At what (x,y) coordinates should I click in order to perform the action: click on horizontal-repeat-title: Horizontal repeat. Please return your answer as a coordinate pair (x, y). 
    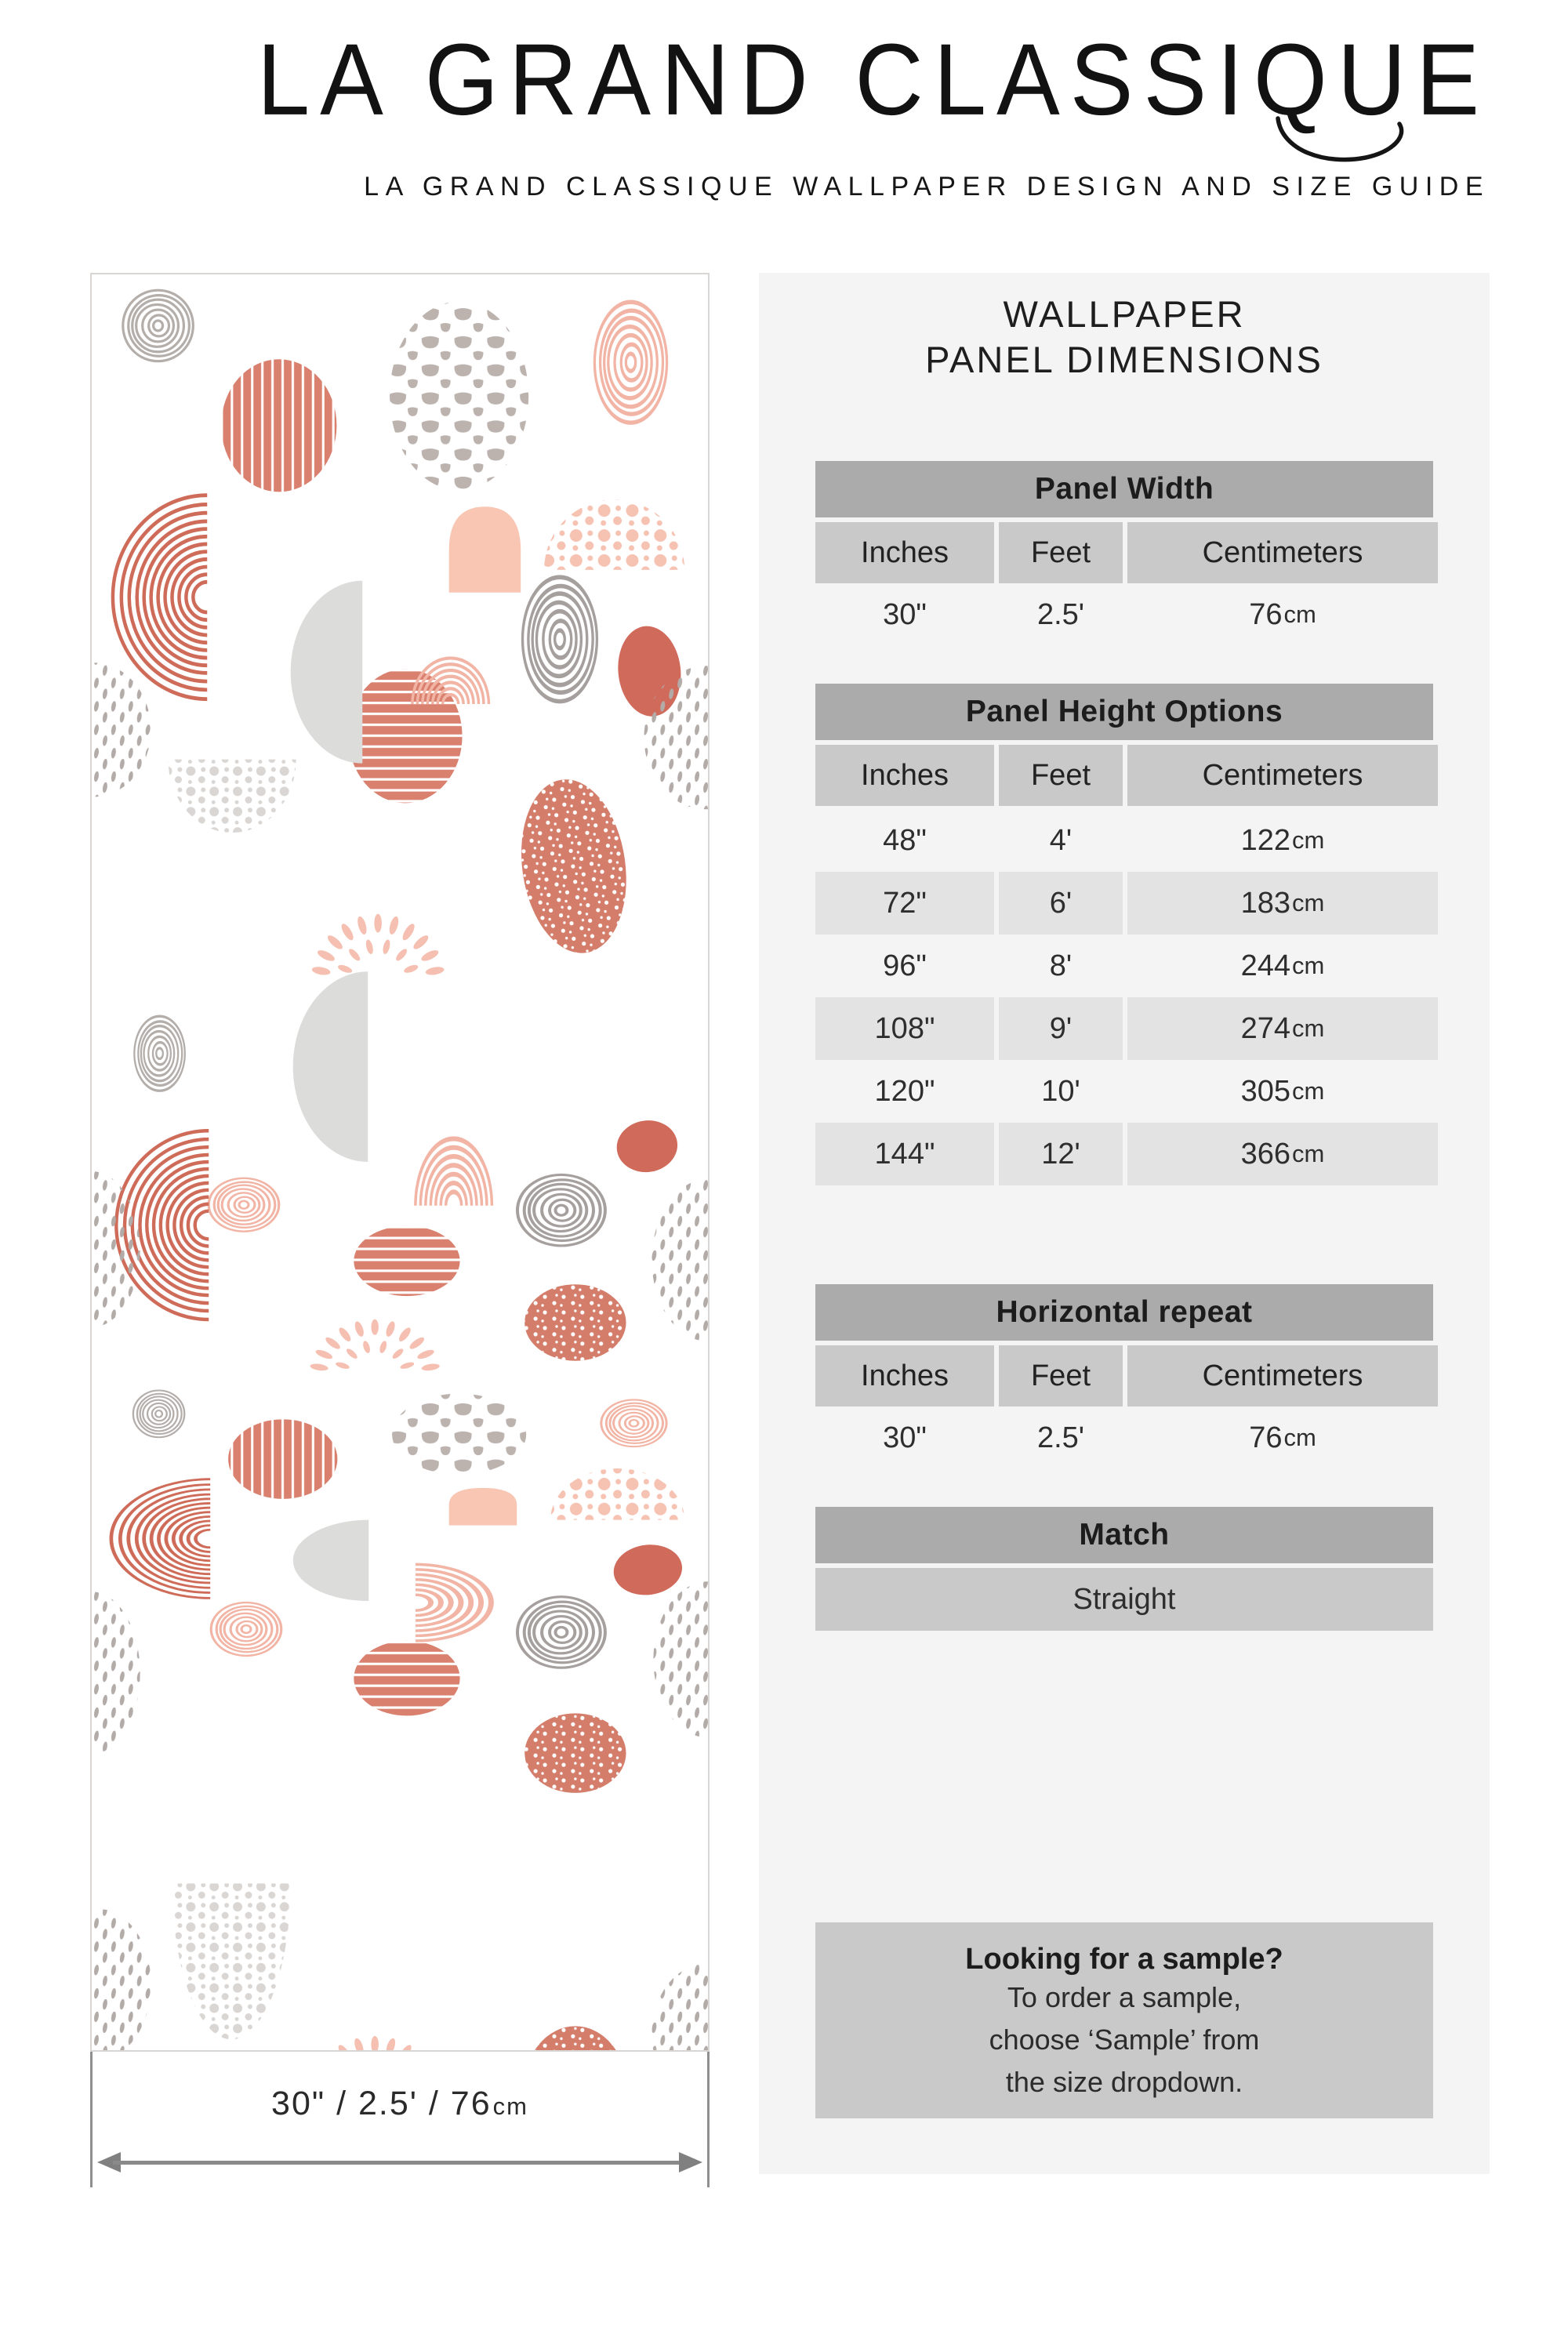
    Looking at the image, I should click on (1124, 1312).